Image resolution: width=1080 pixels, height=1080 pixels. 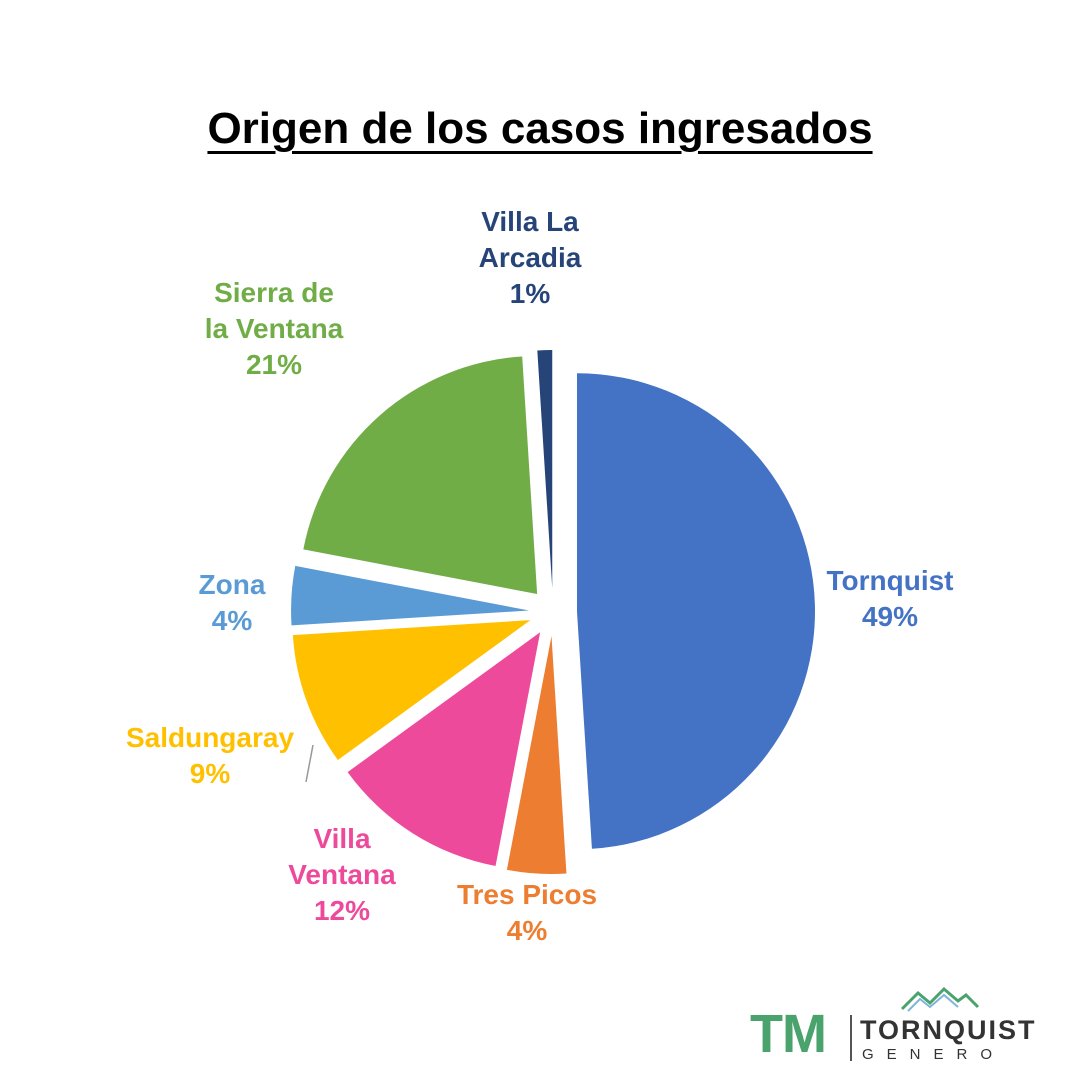 I want to click on slice-label-villa-ventana: Villa Ventana 12%, so click(x=342, y=874).